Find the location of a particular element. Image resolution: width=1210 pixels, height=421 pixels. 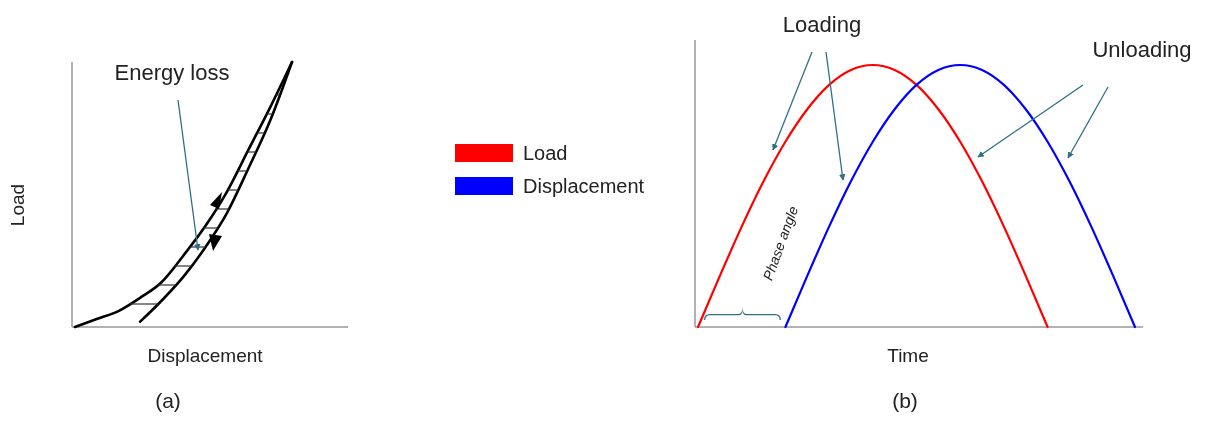

text: Unloading is located at coordinates (1142, 49).